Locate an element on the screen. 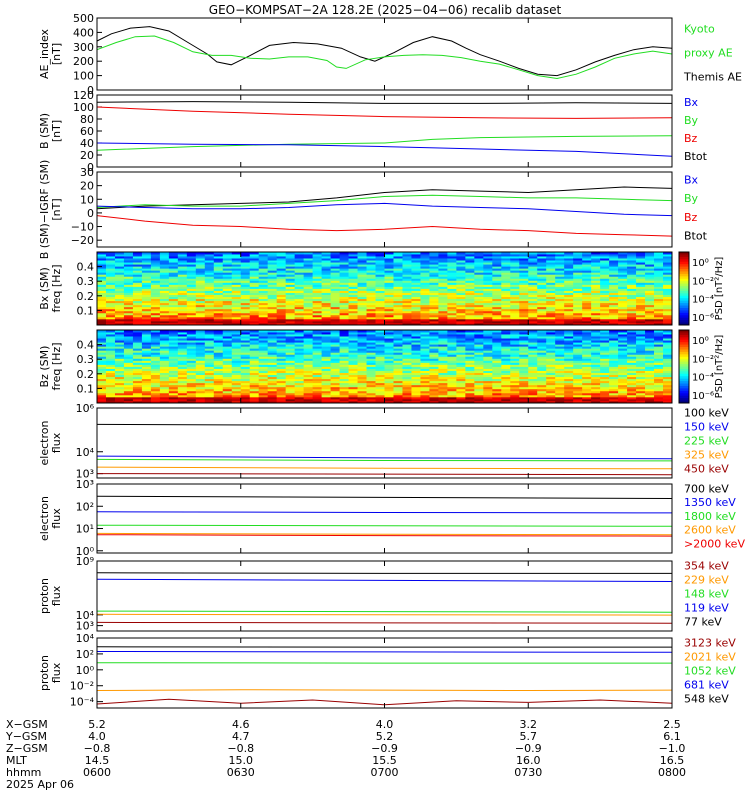 This screenshot has height=800, width=750. y-tick-label: 0.2 is located at coordinates (86, 296).